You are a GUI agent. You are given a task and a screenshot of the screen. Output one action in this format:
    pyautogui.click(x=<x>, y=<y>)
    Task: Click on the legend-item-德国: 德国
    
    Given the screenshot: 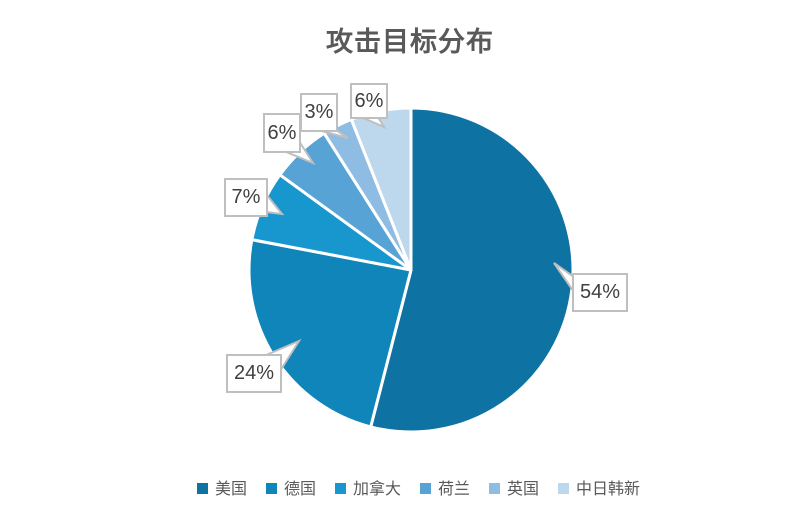 What is the action you would take?
    pyautogui.click(x=290, y=487)
    